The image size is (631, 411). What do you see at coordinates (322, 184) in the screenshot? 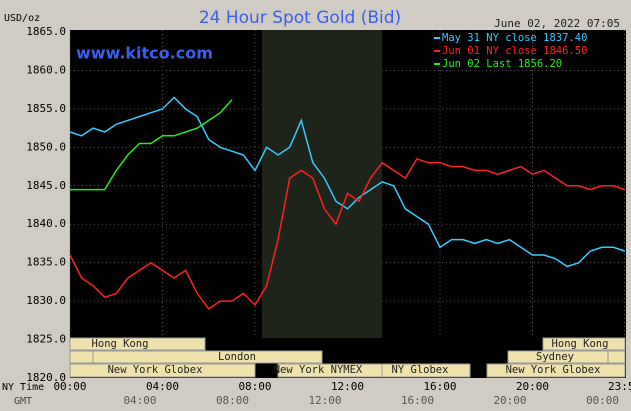
I see `shaded-session` at bounding box center [322, 184].